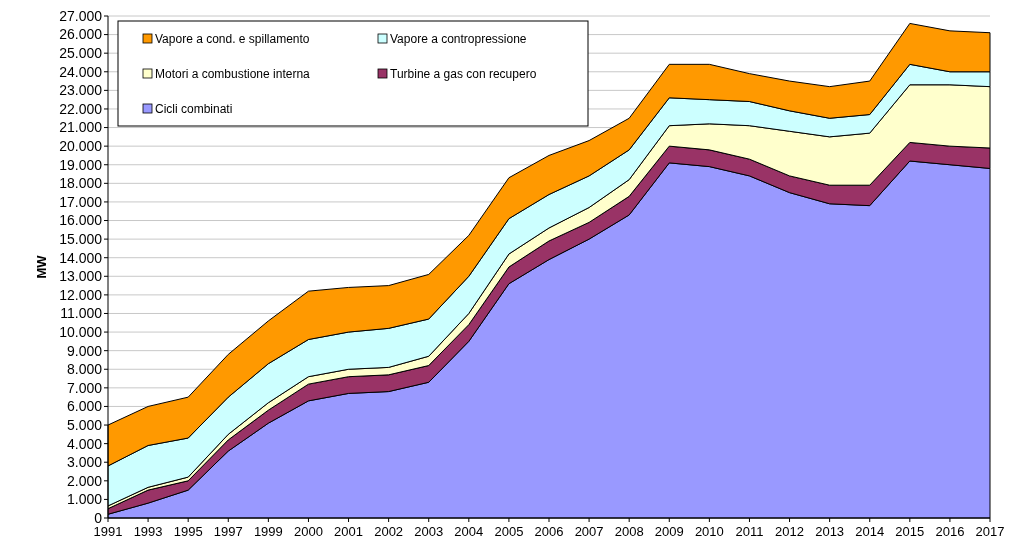 This screenshot has width=1018, height=551. What do you see at coordinates (84, 462) in the screenshot?
I see `y-tick-label: 3.000` at bounding box center [84, 462].